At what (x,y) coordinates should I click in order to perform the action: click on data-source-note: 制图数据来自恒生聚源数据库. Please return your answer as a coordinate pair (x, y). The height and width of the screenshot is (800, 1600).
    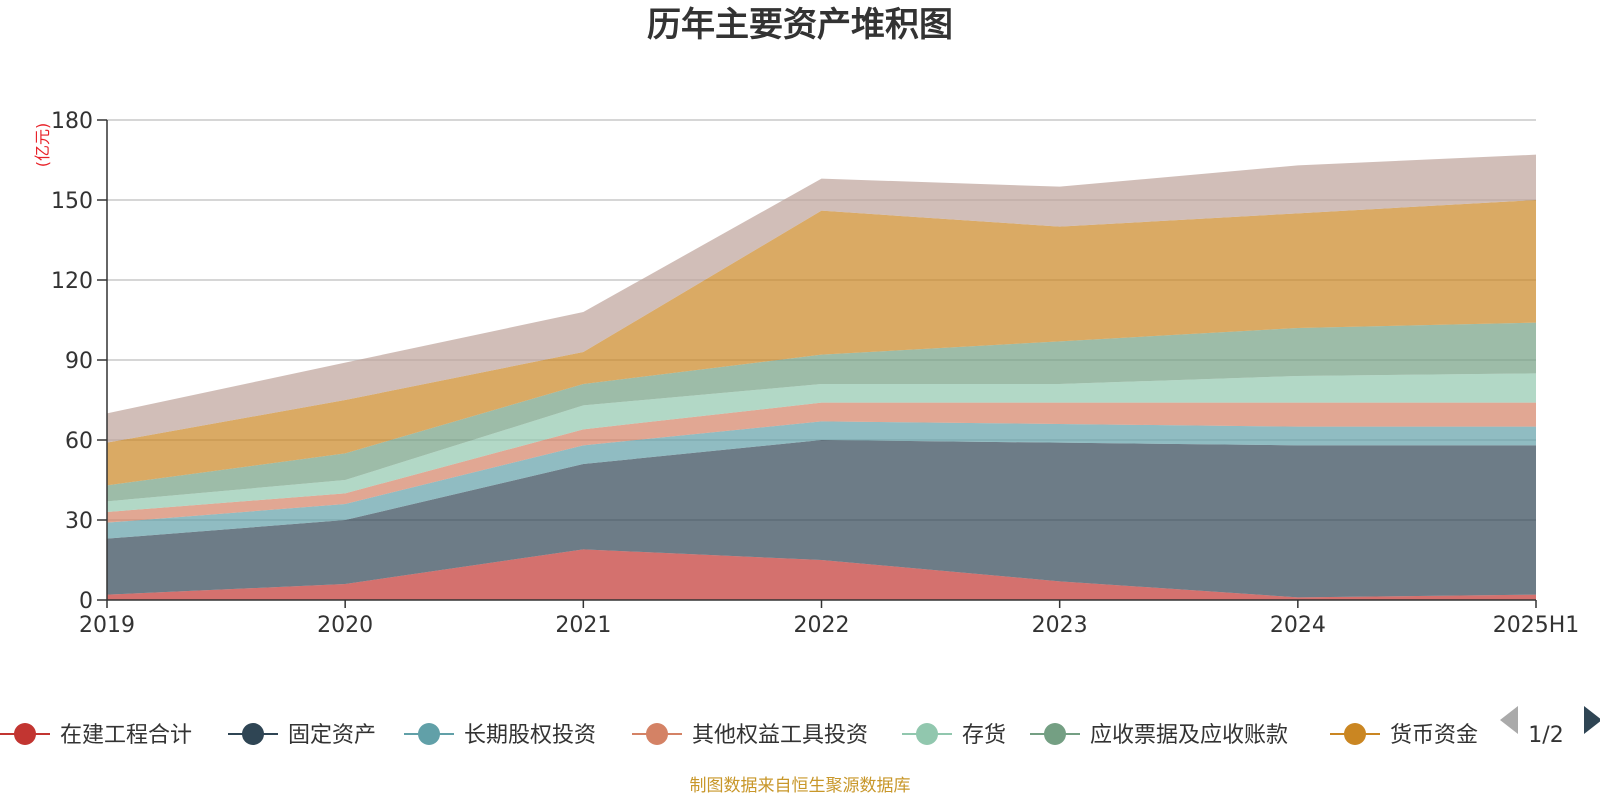
    Looking at the image, I should click on (800, 786).